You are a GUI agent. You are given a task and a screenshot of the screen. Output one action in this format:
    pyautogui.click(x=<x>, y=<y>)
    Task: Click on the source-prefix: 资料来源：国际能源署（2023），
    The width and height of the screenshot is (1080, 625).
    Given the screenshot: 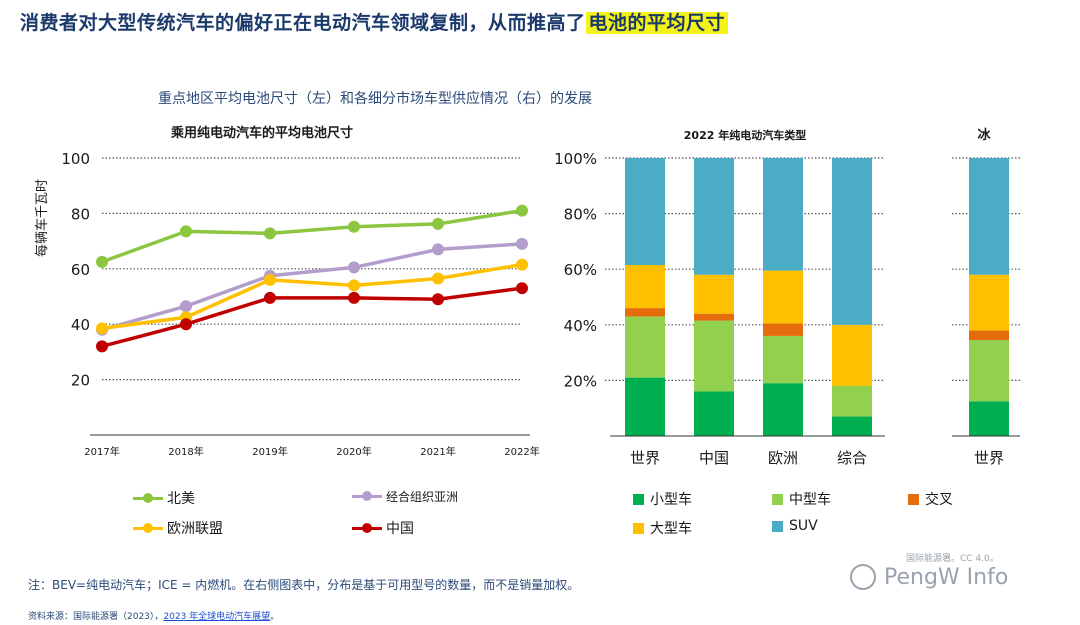 What is the action you would take?
    pyautogui.click(x=96, y=617)
    